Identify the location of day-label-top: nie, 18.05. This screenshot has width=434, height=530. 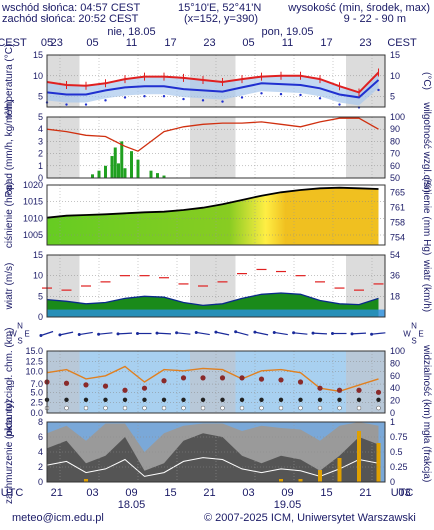
(131, 32).